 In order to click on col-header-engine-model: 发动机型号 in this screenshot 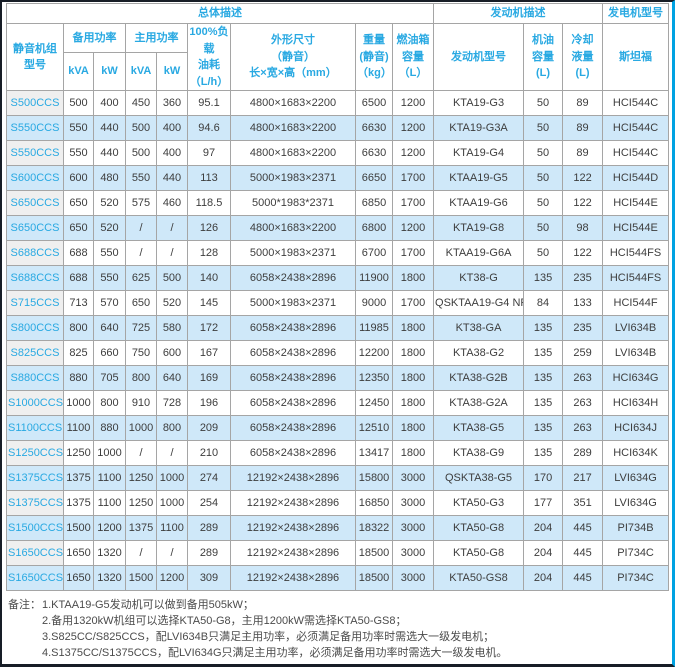, I will do `click(479, 57)`.